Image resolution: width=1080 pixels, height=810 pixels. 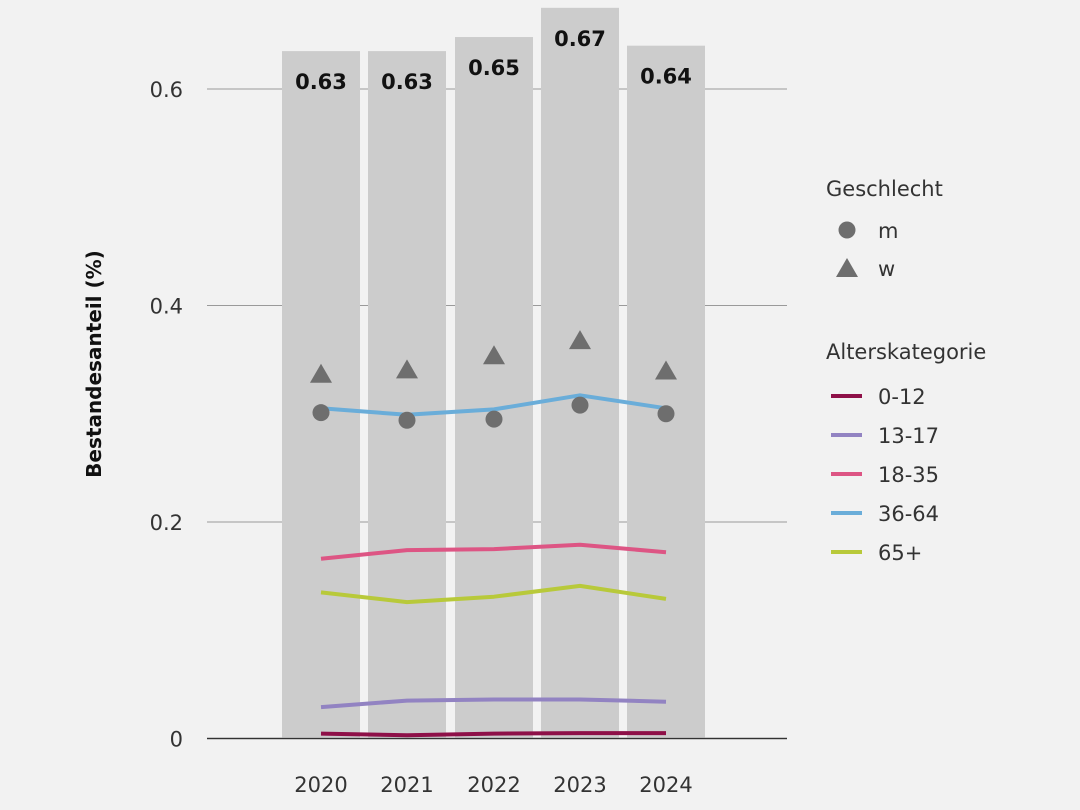 What do you see at coordinates (580, 39) in the screenshot?
I see `bar-value-label: 0.67` at bounding box center [580, 39].